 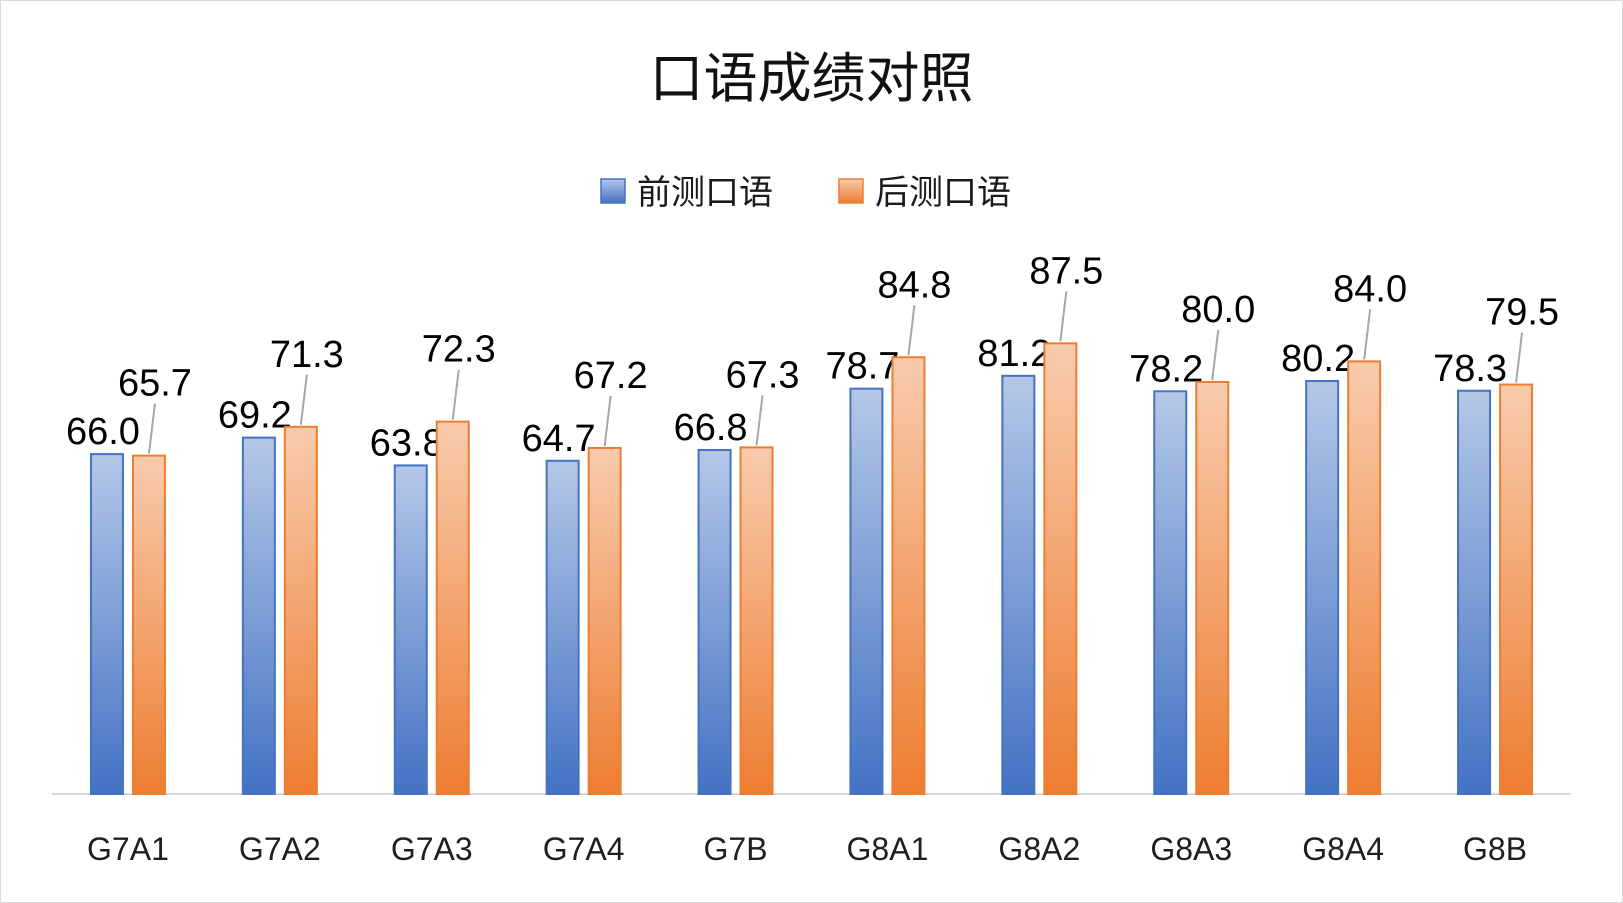 I want to click on bar-series-2-g7a3, so click(x=452, y=607).